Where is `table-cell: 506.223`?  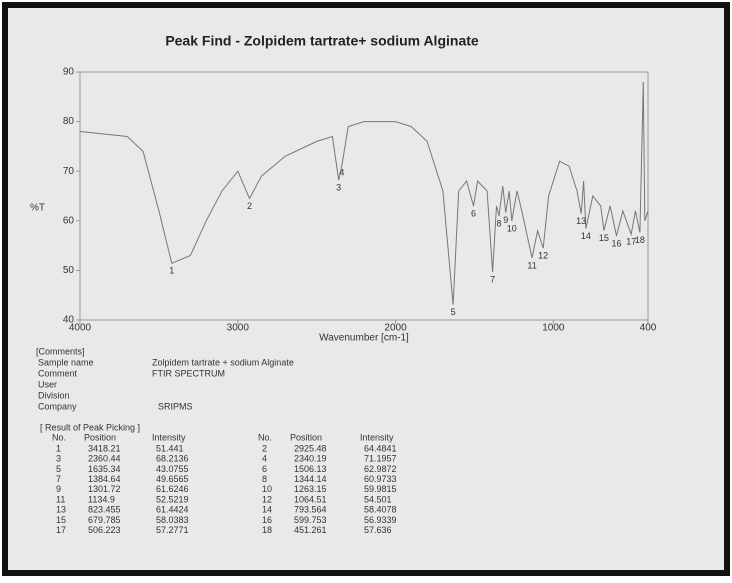 table-cell: 506.223 is located at coordinates (104, 530).